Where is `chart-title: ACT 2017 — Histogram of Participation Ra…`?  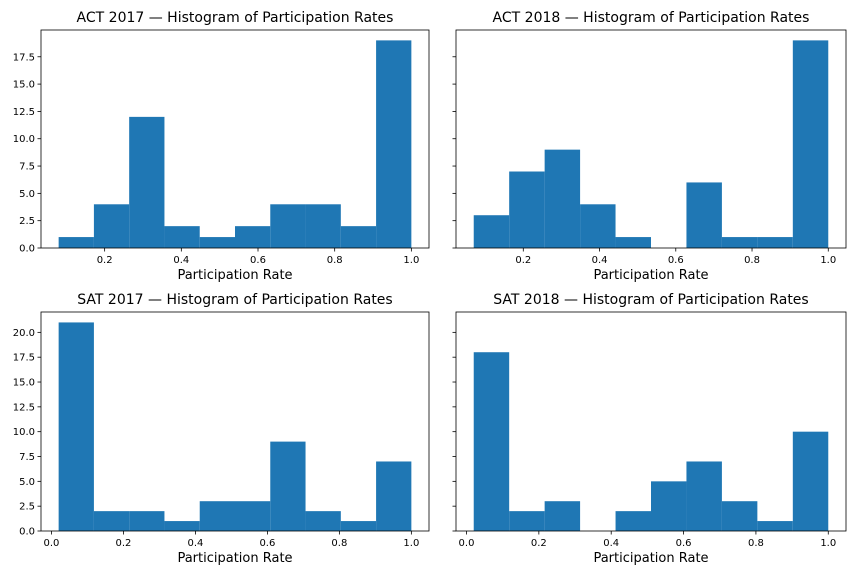
chart-title: ACT 2017 — Histogram of Participation Ra… is located at coordinates (235, 18).